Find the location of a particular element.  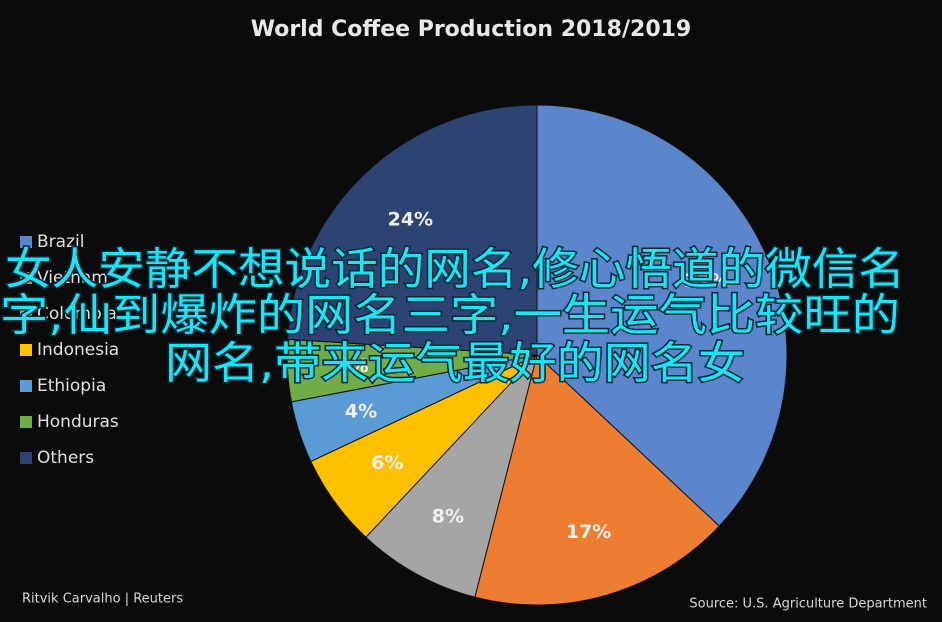

overlay-text: 网名,带来运气最好的网名女 is located at coordinates (455, 363).